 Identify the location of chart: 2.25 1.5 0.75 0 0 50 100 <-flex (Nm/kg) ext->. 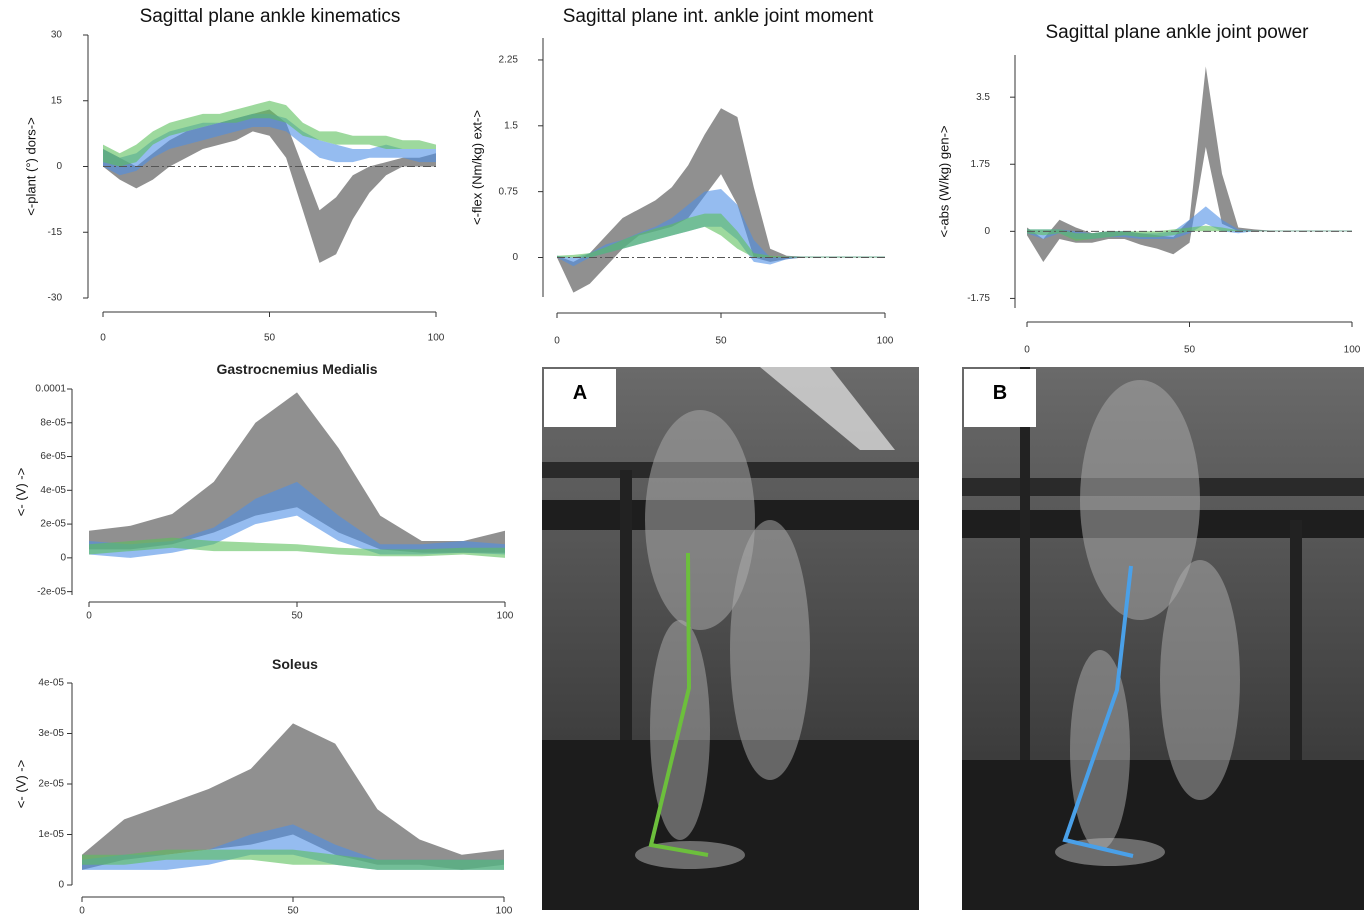
(681, 192).